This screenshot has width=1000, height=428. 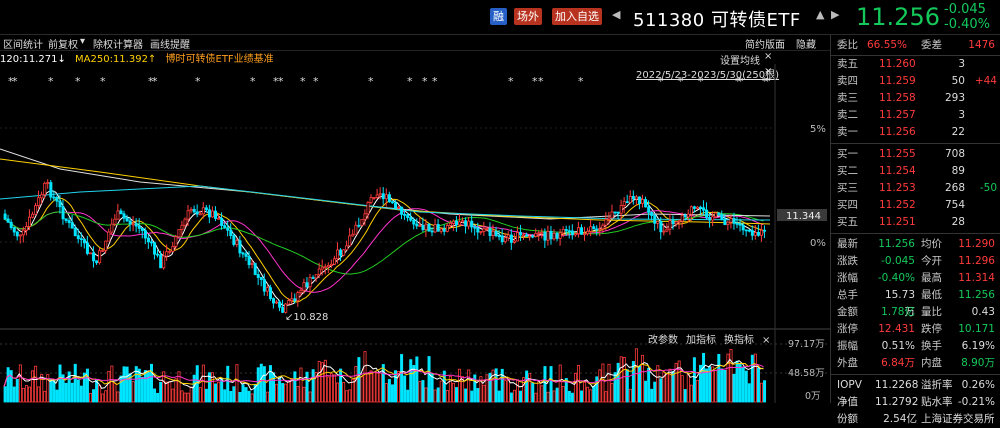 What do you see at coordinates (768, 56) in the screenshot?
I see `close-icon: ×` at bounding box center [768, 56].